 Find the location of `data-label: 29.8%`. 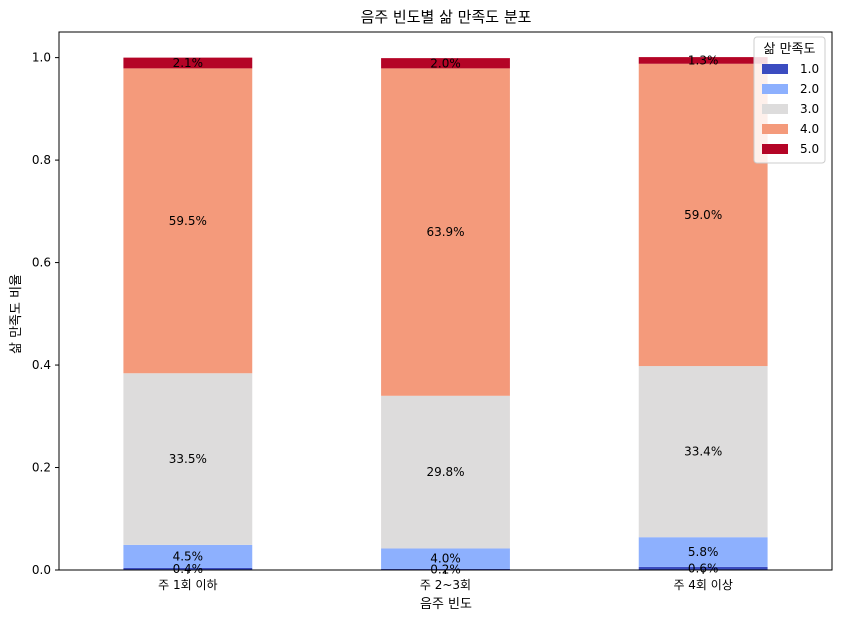

data-label: 29.8% is located at coordinates (445, 472).